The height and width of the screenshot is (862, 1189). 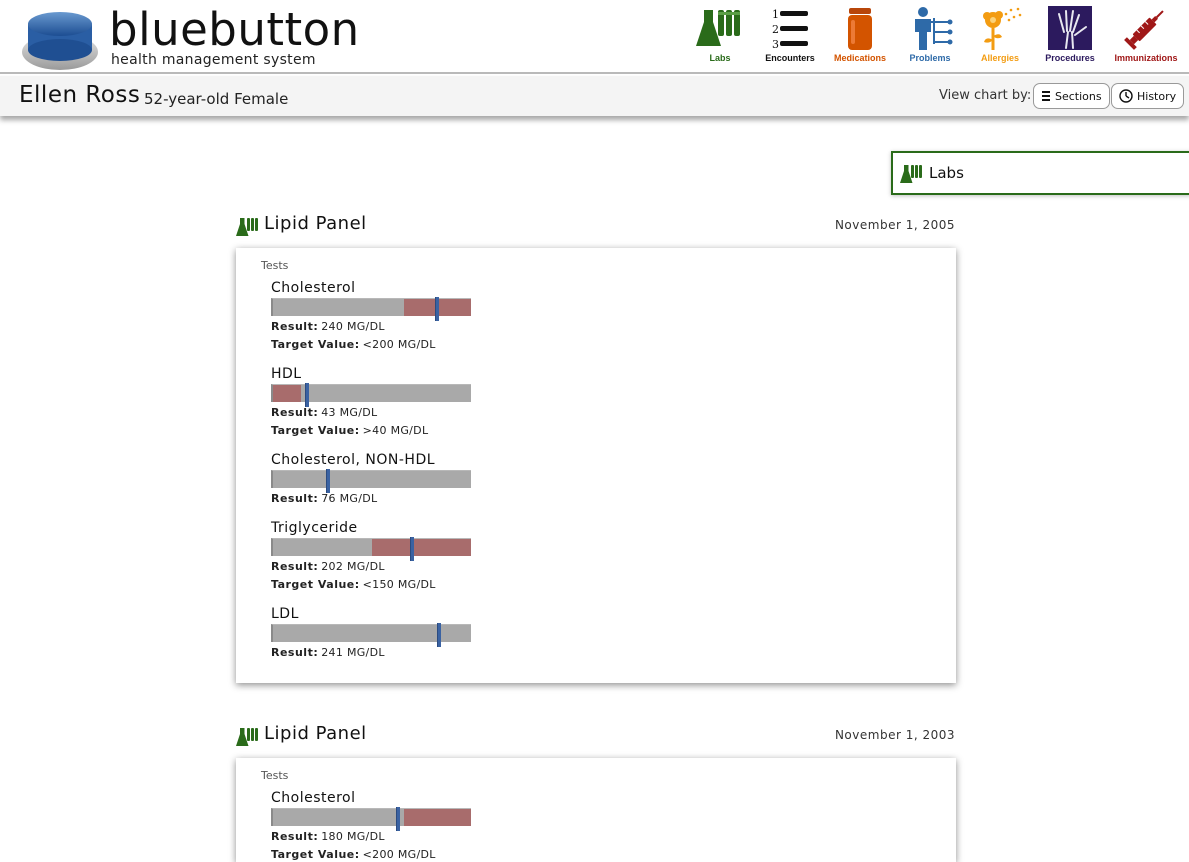 What do you see at coordinates (349, 498) in the screenshot?
I see `result-value: 76 MG/DL` at bounding box center [349, 498].